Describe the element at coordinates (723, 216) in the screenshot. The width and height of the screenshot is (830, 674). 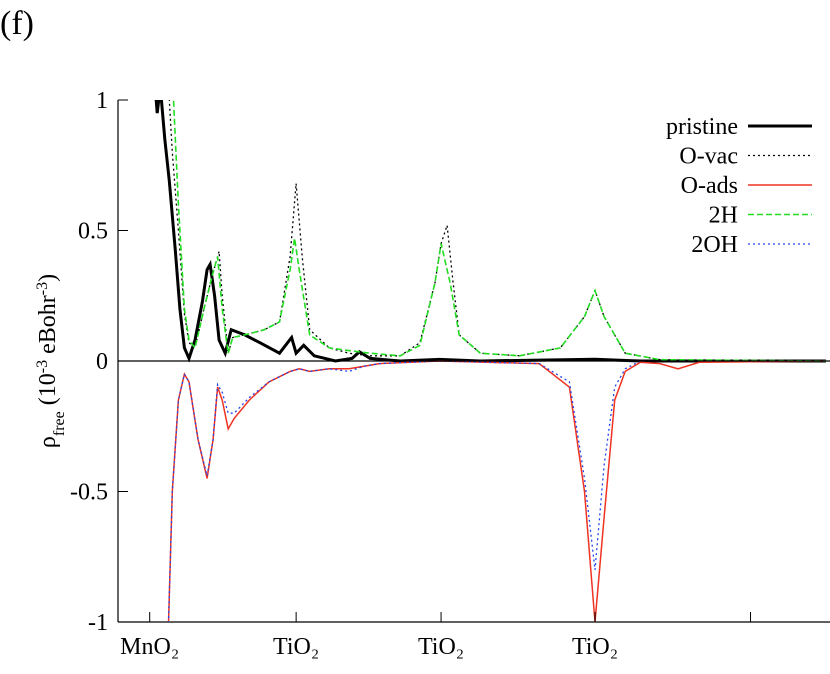
I see `legend-label: 2H` at that location.